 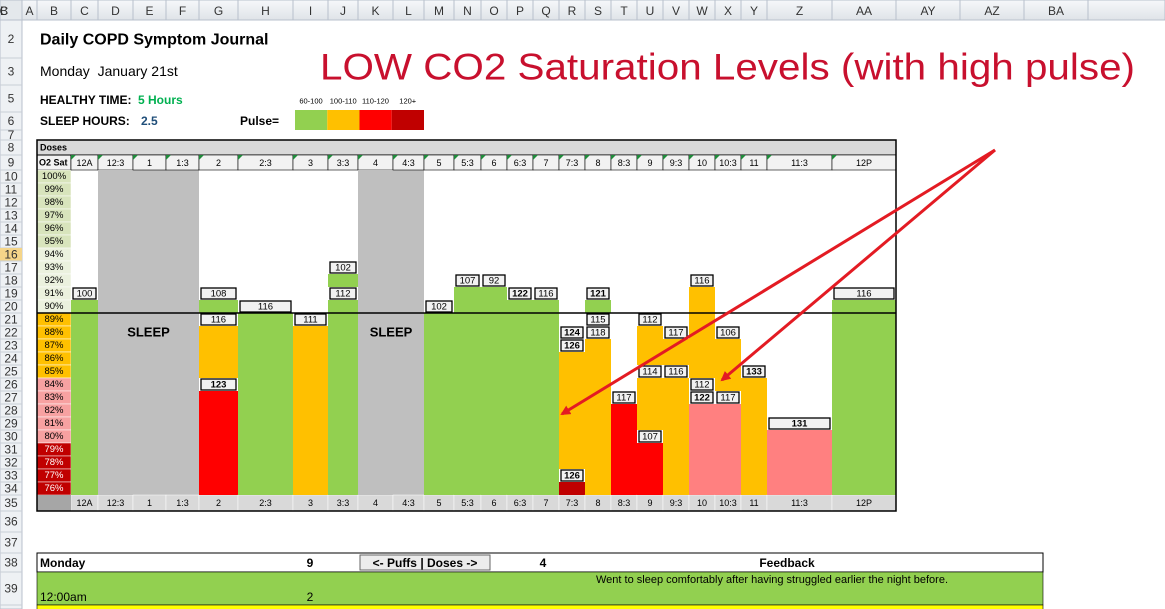 I want to click on row-header: 26, so click(x=11, y=385).